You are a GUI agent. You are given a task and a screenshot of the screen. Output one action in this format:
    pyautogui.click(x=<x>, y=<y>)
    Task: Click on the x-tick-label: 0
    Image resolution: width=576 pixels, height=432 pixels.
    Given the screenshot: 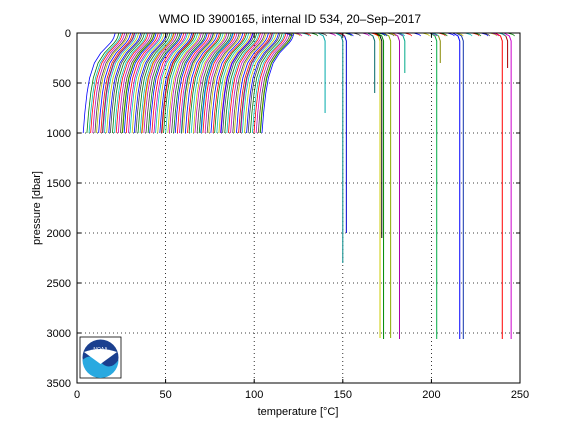 What is the action you would take?
    pyautogui.click(x=77, y=395)
    